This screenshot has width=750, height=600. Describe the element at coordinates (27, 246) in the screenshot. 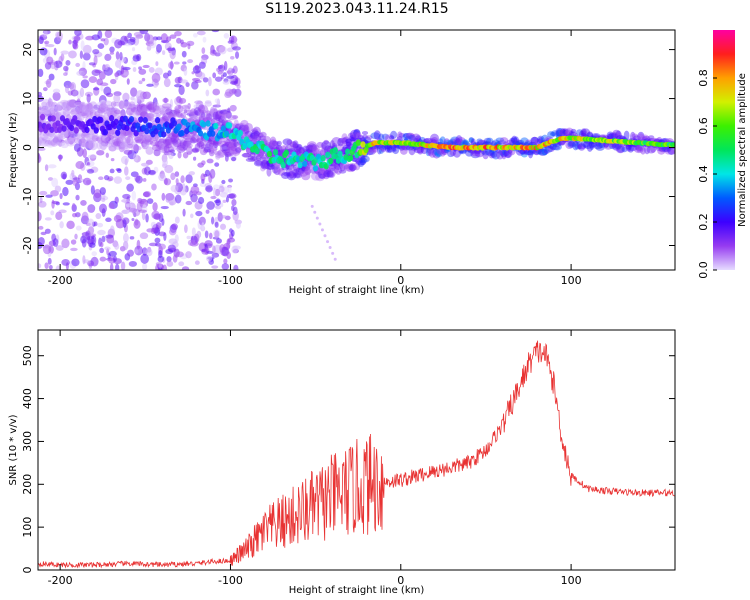

I see `y-tick-label: -20` at that location.